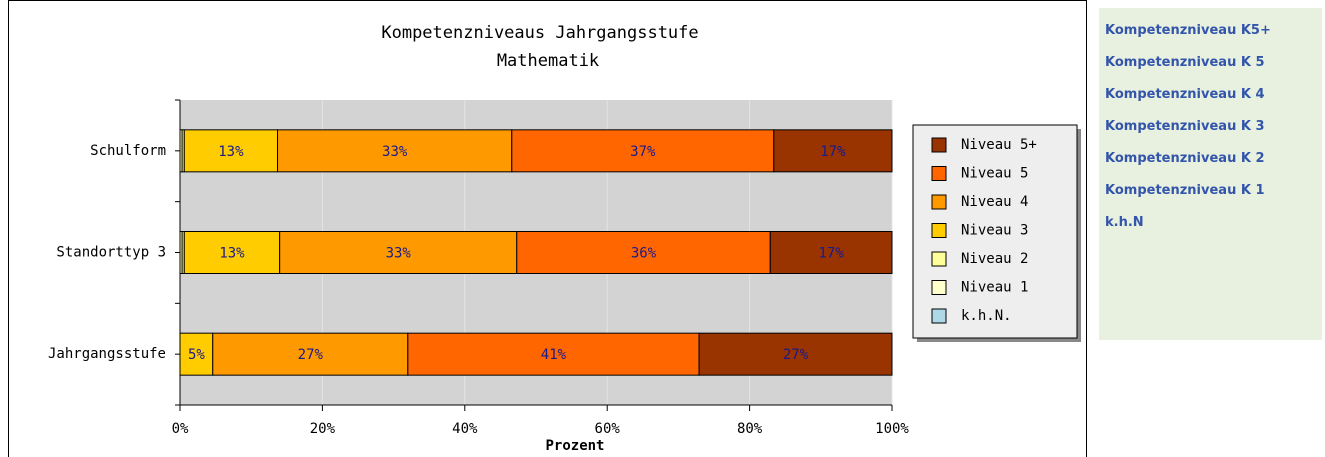  What do you see at coordinates (548, 61) in the screenshot?
I see `chart-title: Mathematik` at bounding box center [548, 61].